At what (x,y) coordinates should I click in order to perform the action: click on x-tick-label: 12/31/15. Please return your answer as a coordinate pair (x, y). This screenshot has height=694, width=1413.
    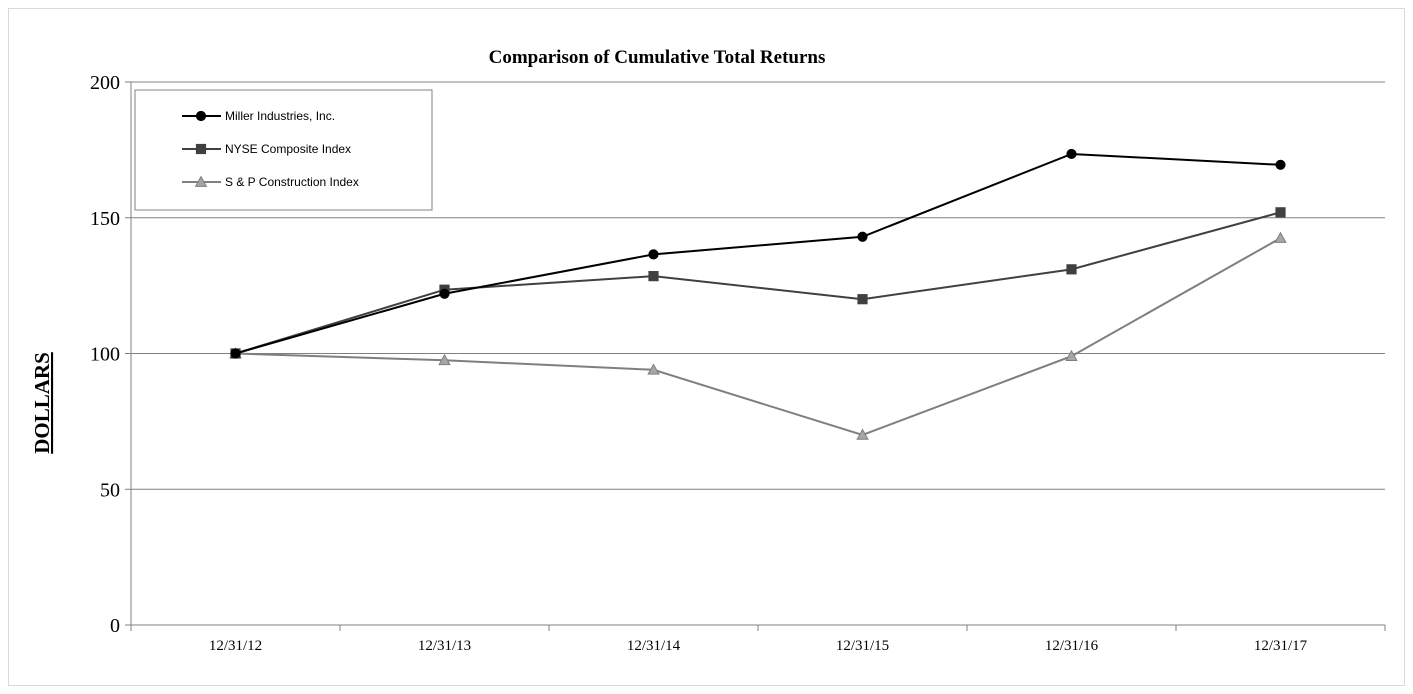
    Looking at the image, I should click on (862, 646).